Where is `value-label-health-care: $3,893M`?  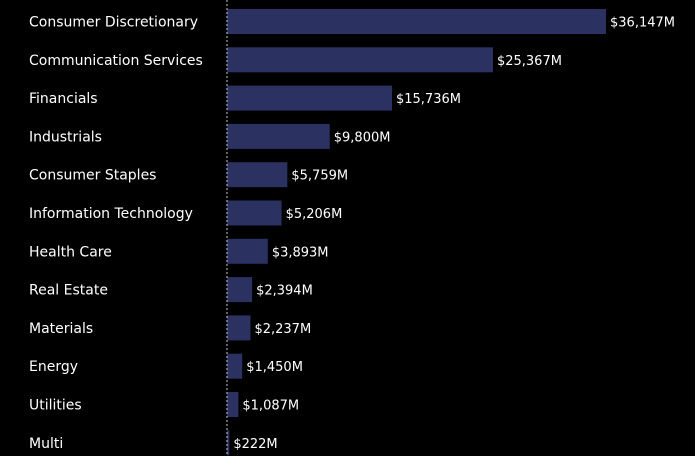
value-label-health-care: $3,893M is located at coordinates (300, 252).